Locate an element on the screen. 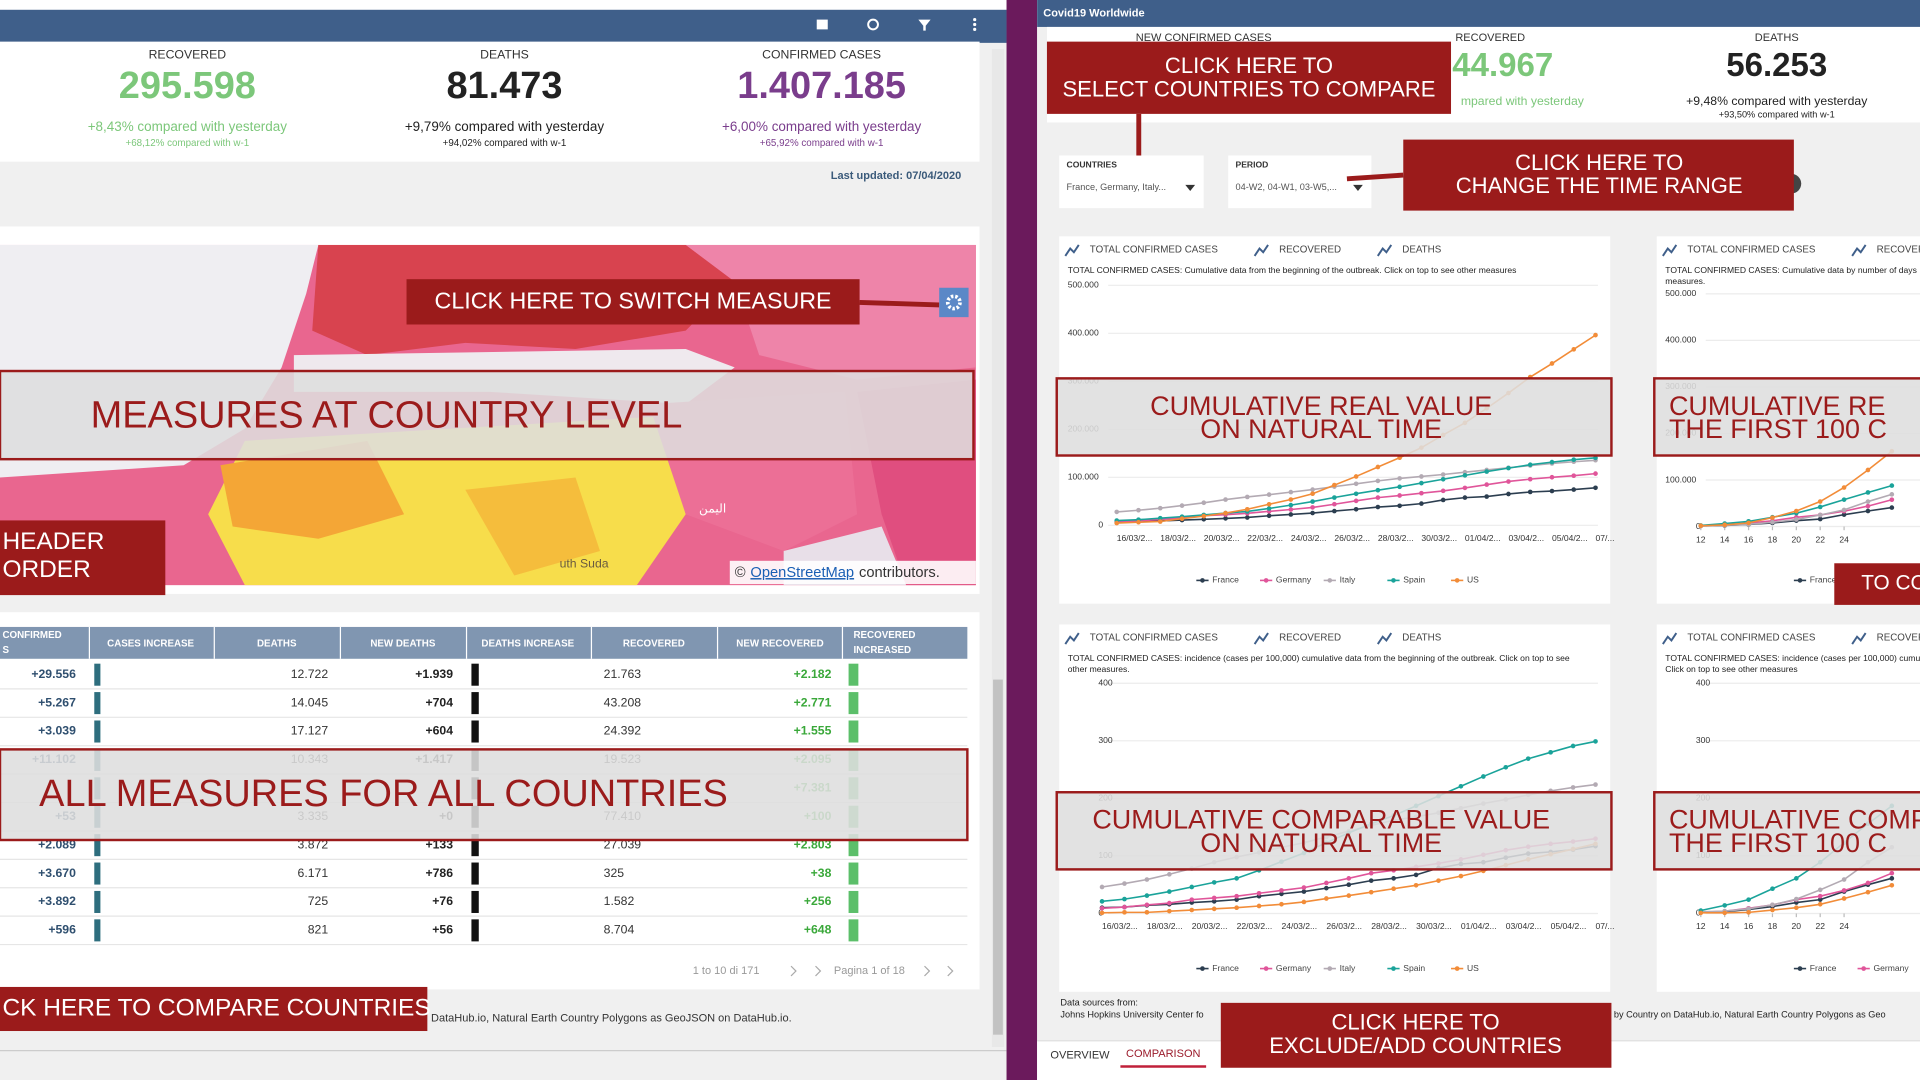 This screenshot has width=1920, height=1080. kpi-value: 44.967 is located at coordinates (1502, 65).